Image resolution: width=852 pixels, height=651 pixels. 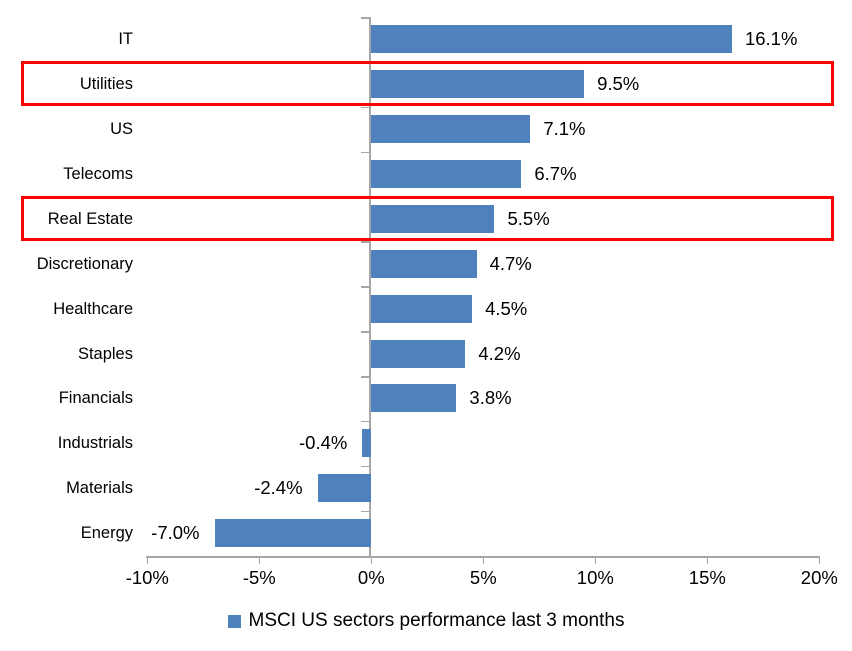 What do you see at coordinates (499, 353) in the screenshot?
I see `value-label: 4.2%` at bounding box center [499, 353].